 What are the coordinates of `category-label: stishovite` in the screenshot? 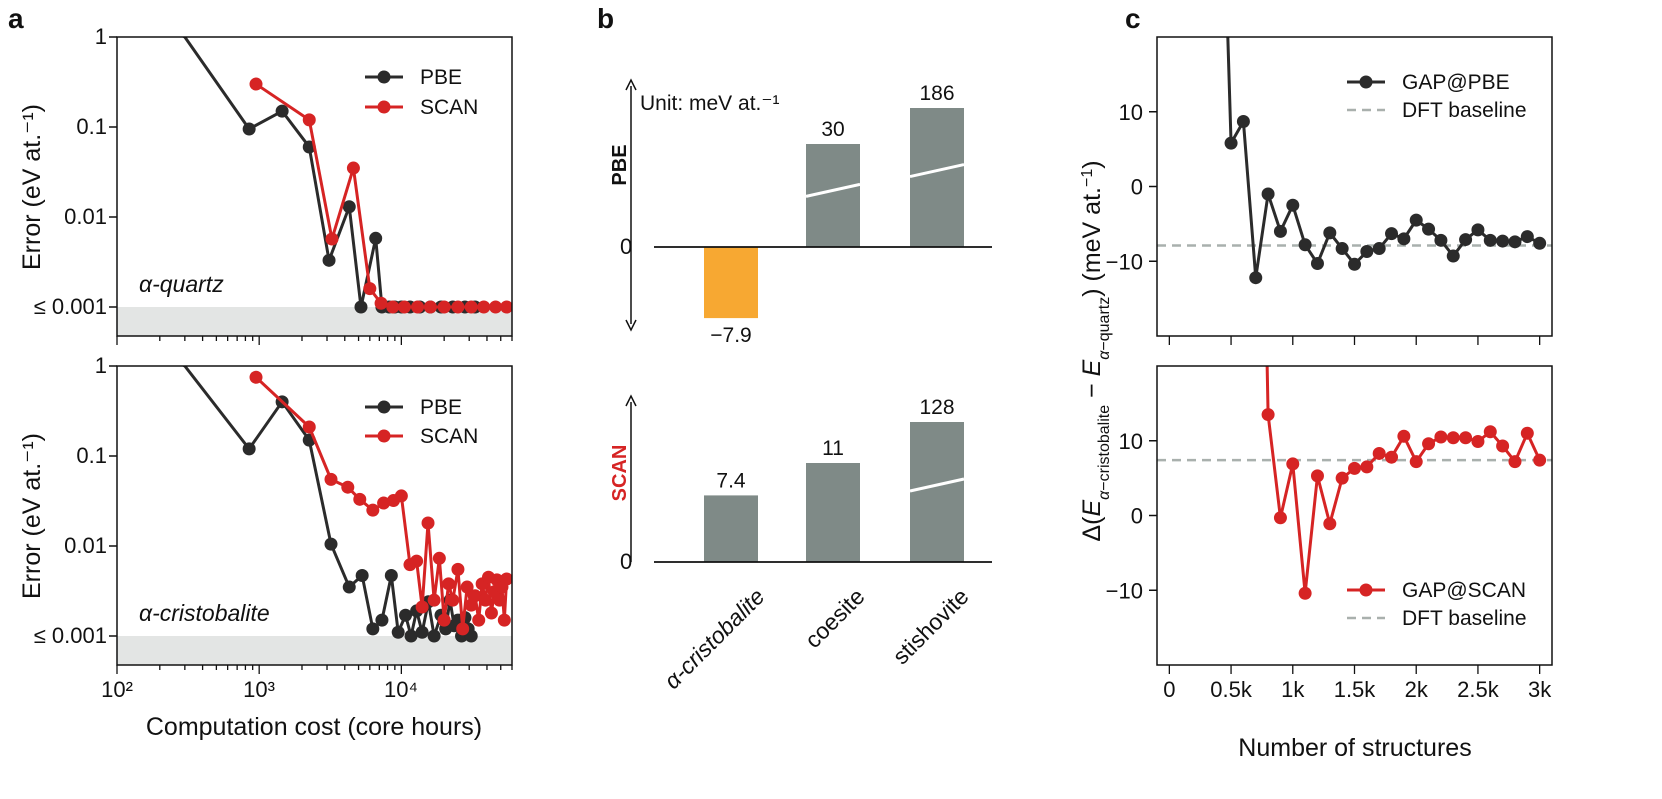 It's located at (930, 626).